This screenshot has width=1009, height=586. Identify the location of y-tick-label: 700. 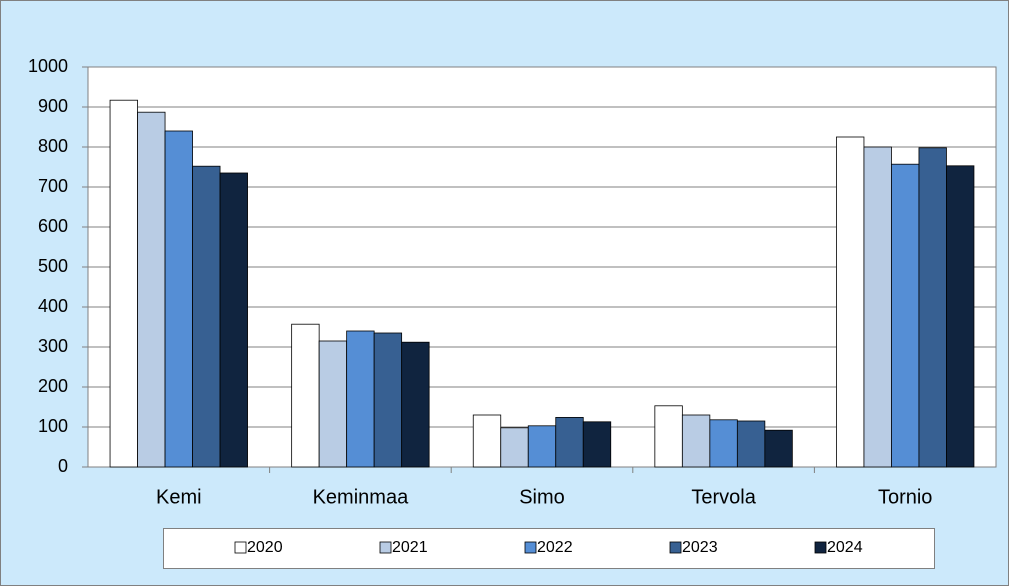
(53, 186).